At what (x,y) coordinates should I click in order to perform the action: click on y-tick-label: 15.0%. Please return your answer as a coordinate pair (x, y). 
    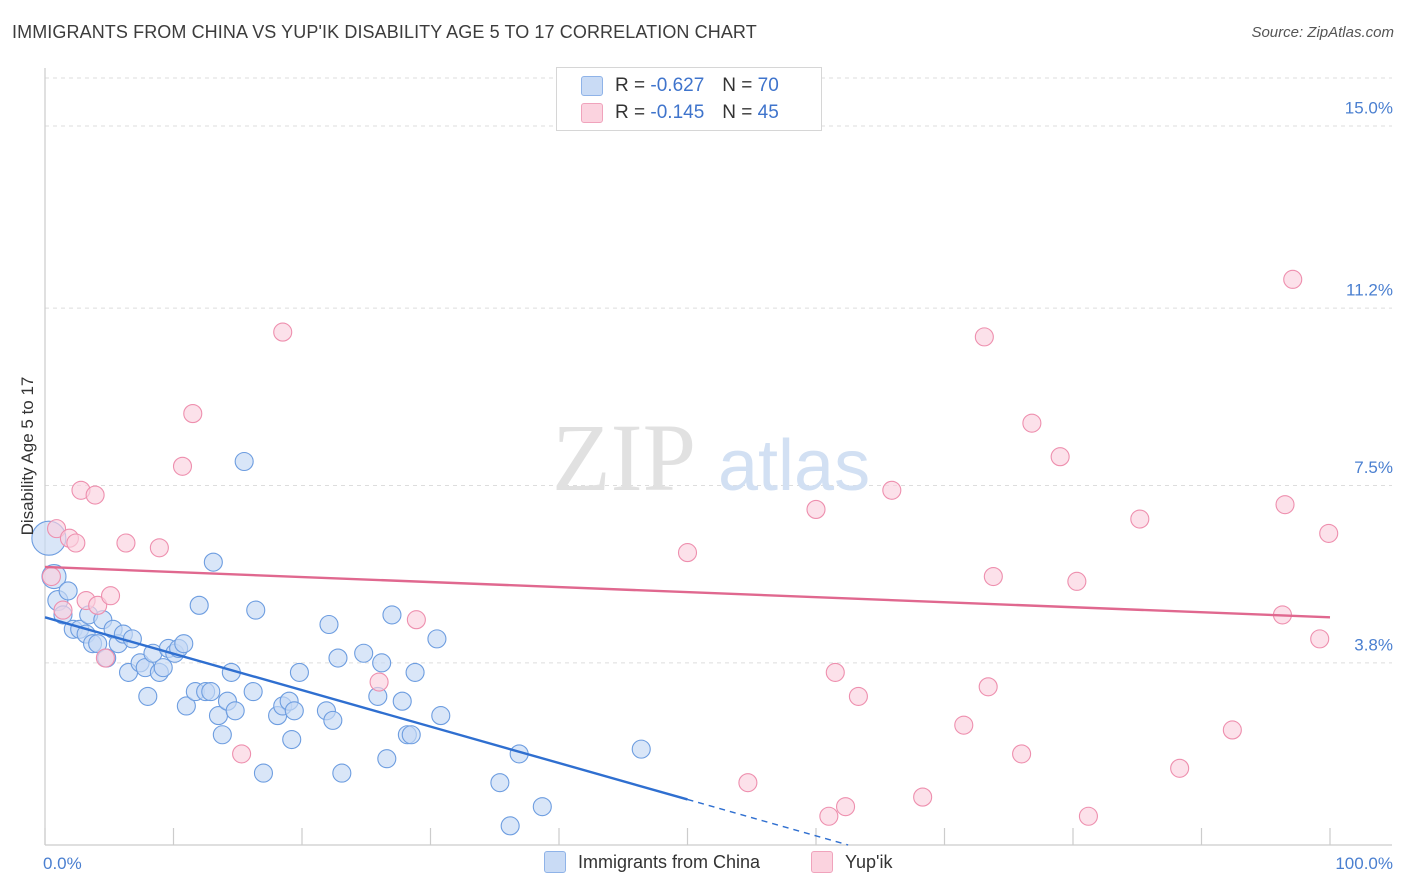
    Looking at the image, I should click on (1369, 108).